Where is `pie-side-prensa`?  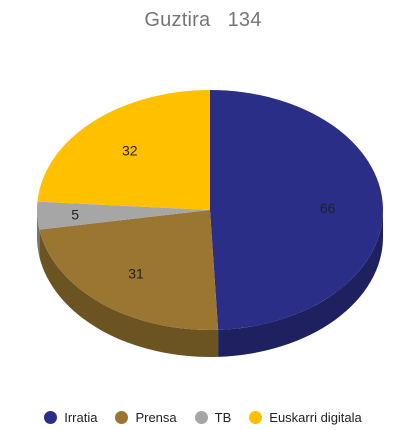
pie-side-prensa is located at coordinates (129, 293).